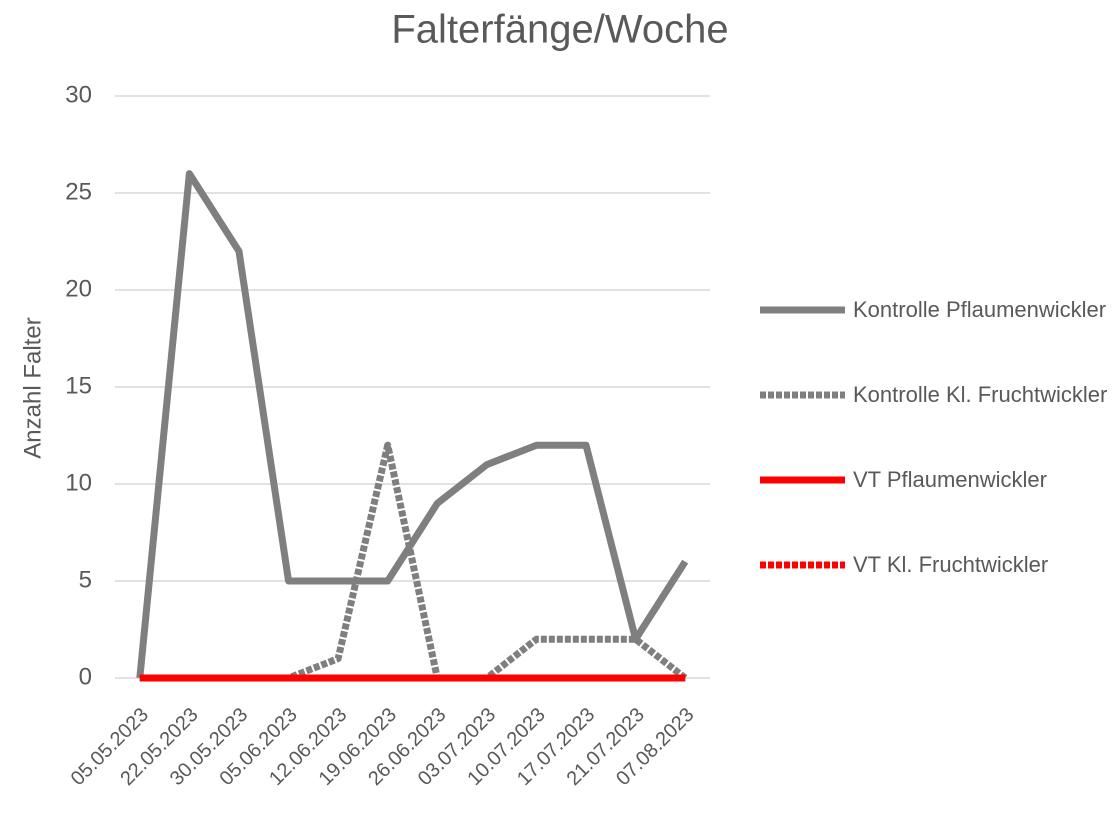 The height and width of the screenshot is (825, 1120). I want to click on legend-label: Kontrolle Pflaumenwickler, so click(980, 309).